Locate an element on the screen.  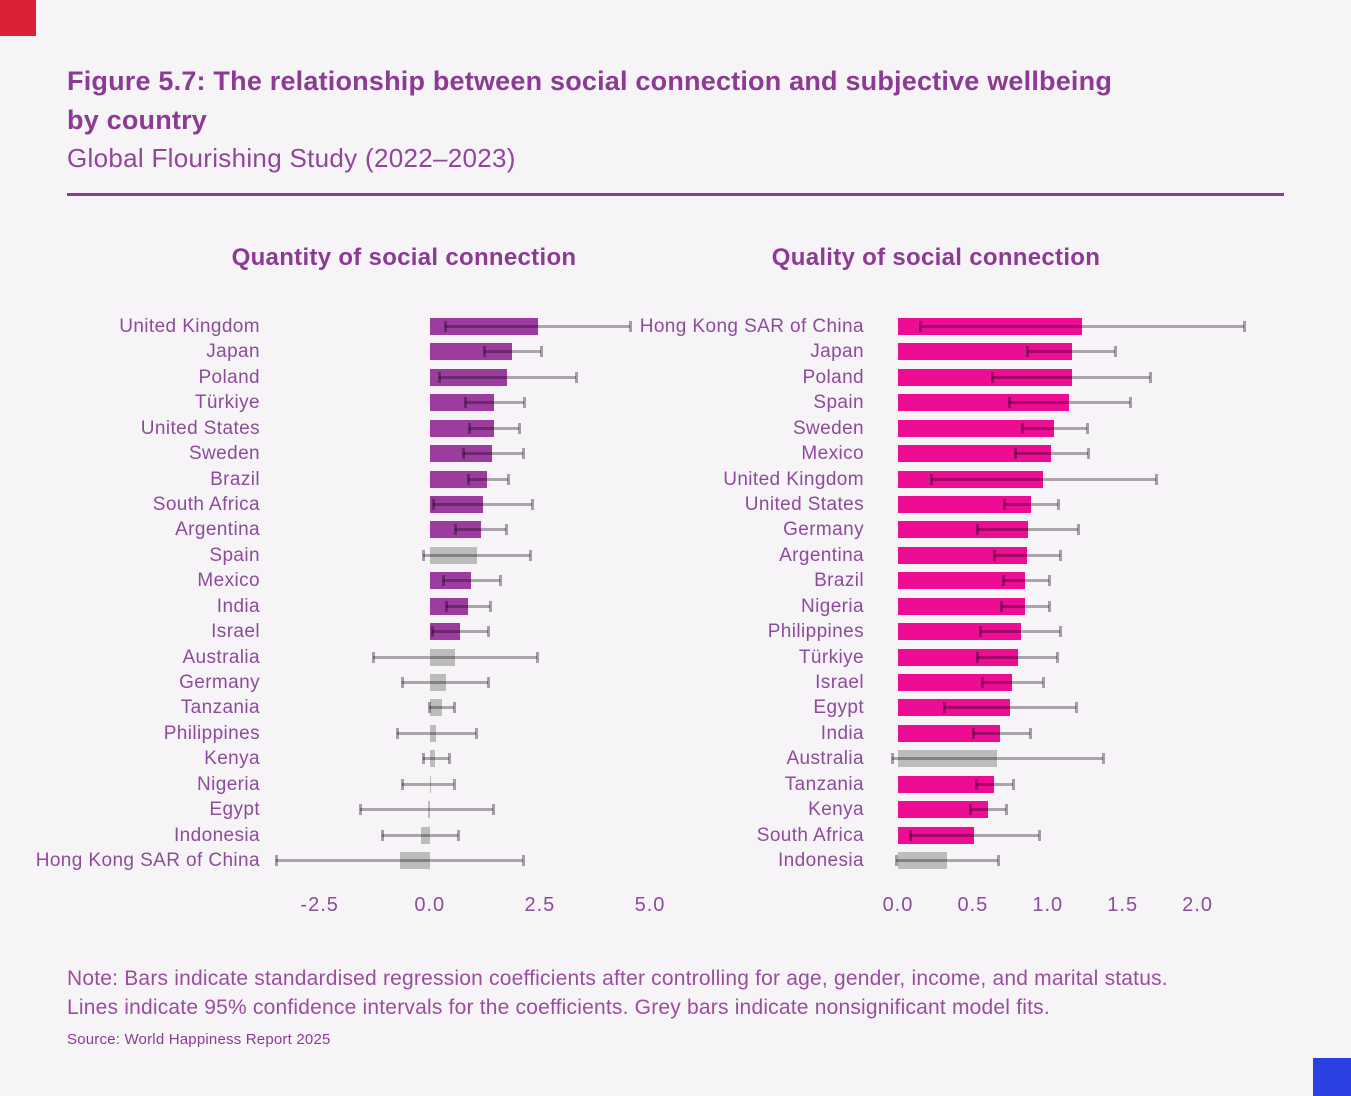
country-label: Spain is located at coordinates (838, 403).